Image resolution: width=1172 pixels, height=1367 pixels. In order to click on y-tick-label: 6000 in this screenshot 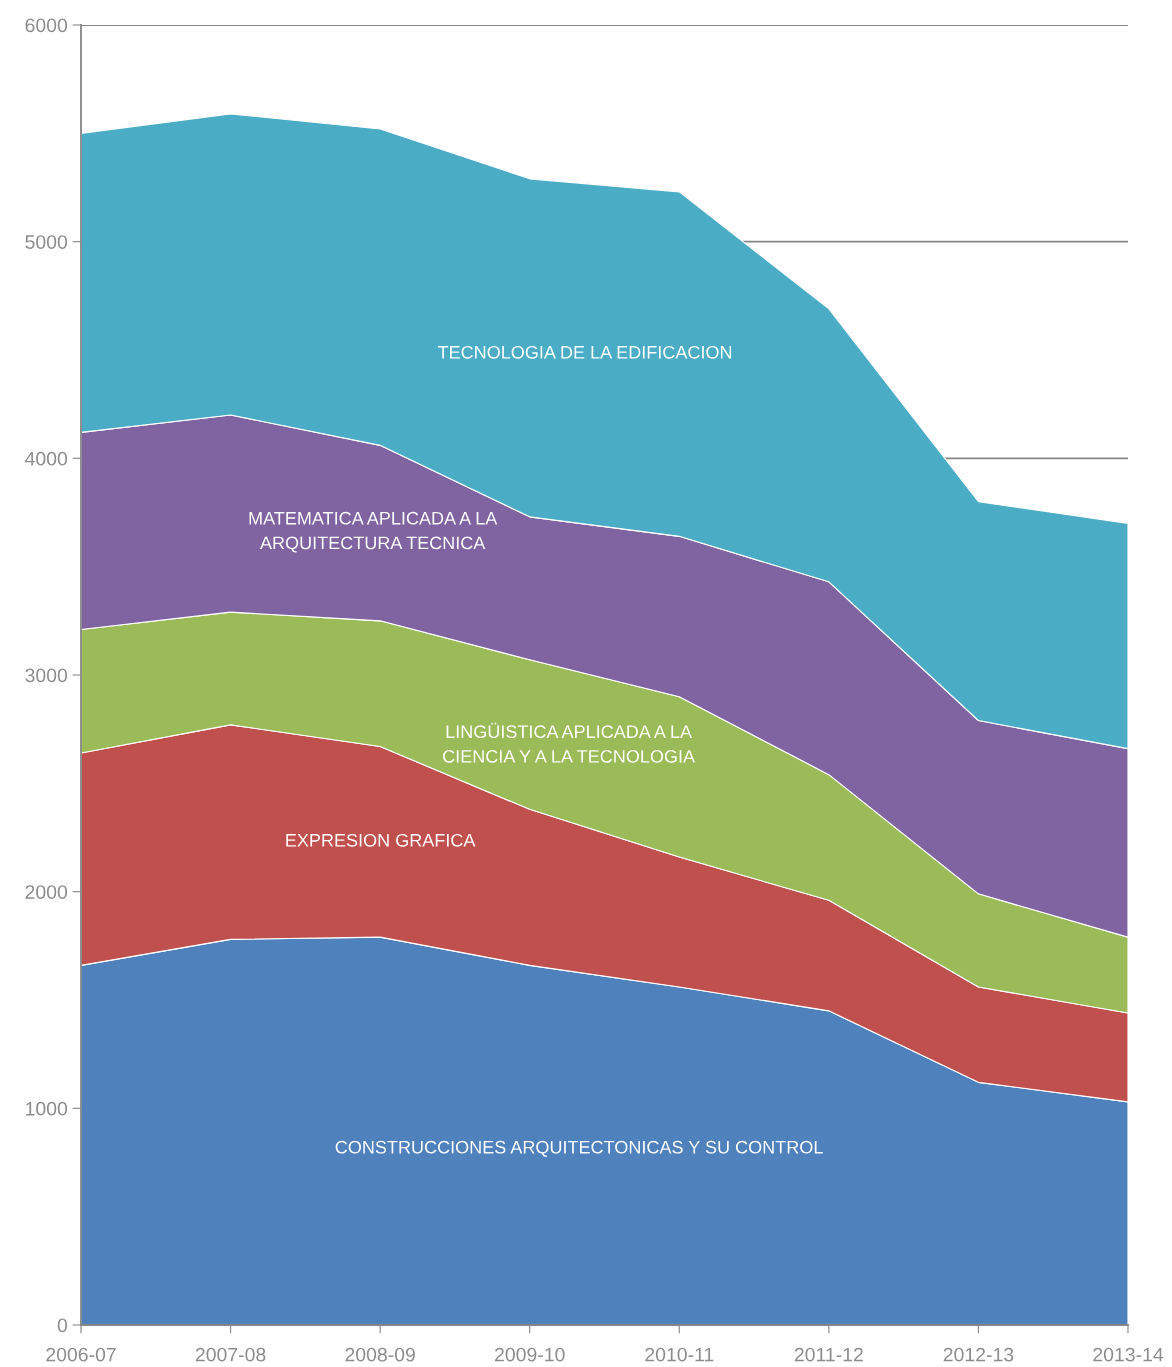, I will do `click(46, 25)`.